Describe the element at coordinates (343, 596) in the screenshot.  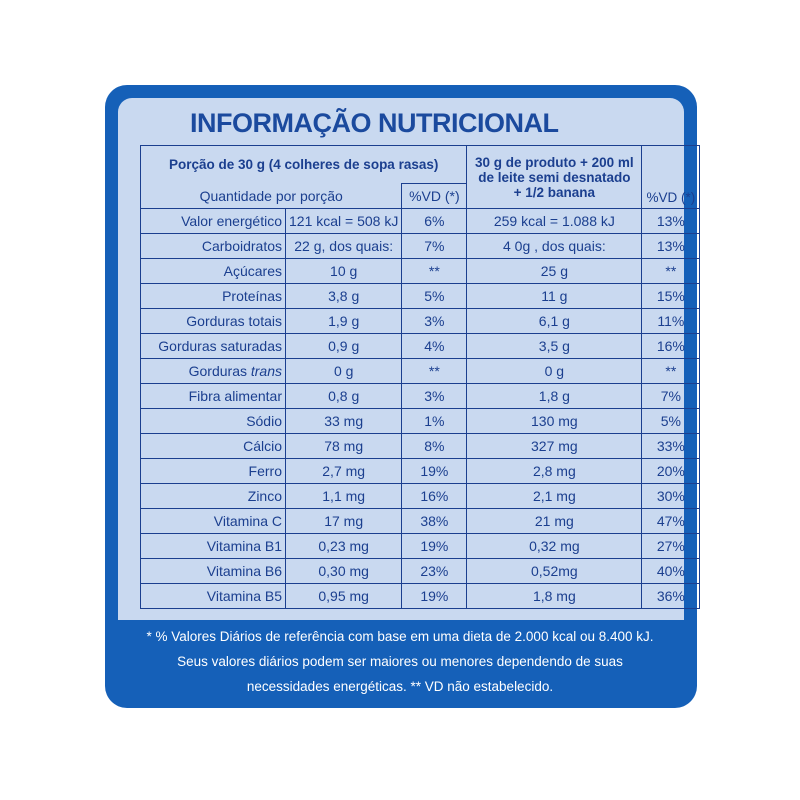
I see `amount: 0,95 mg` at that location.